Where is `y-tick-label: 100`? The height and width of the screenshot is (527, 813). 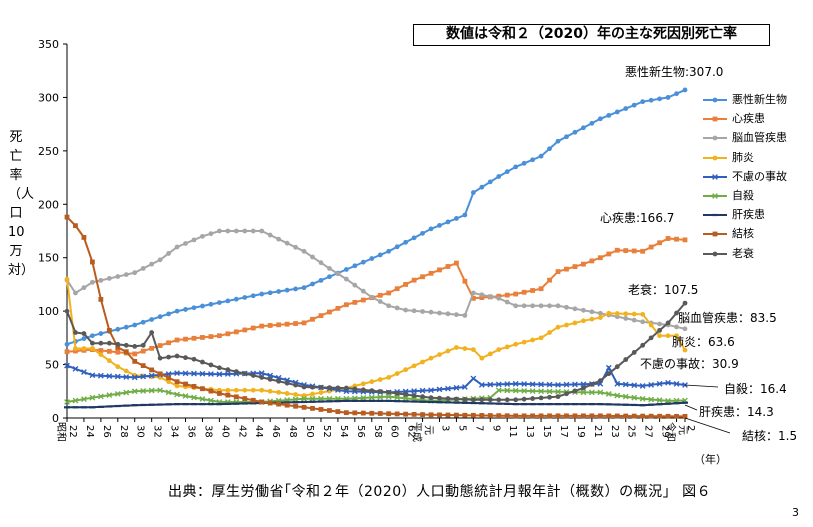 y-tick-label: 100 is located at coordinates (48, 311).